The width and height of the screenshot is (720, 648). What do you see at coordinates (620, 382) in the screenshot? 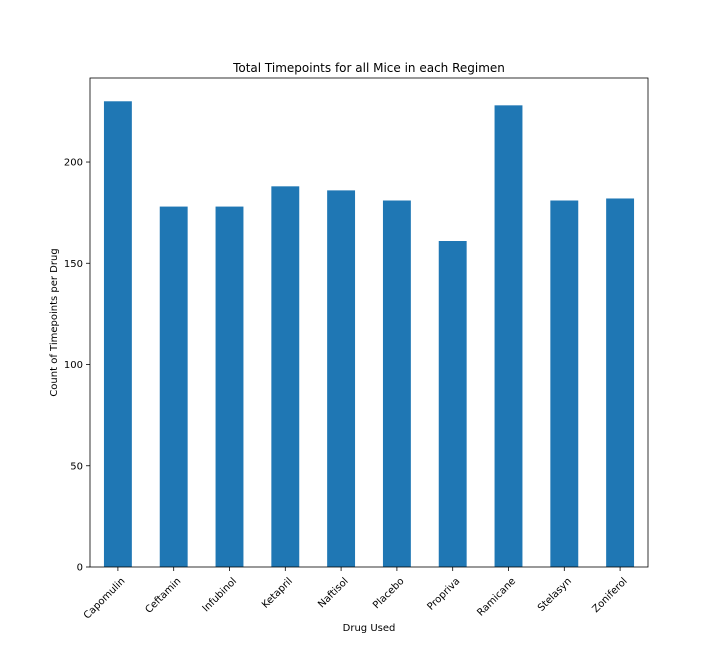
I see `bar-zoniferol` at bounding box center [620, 382].